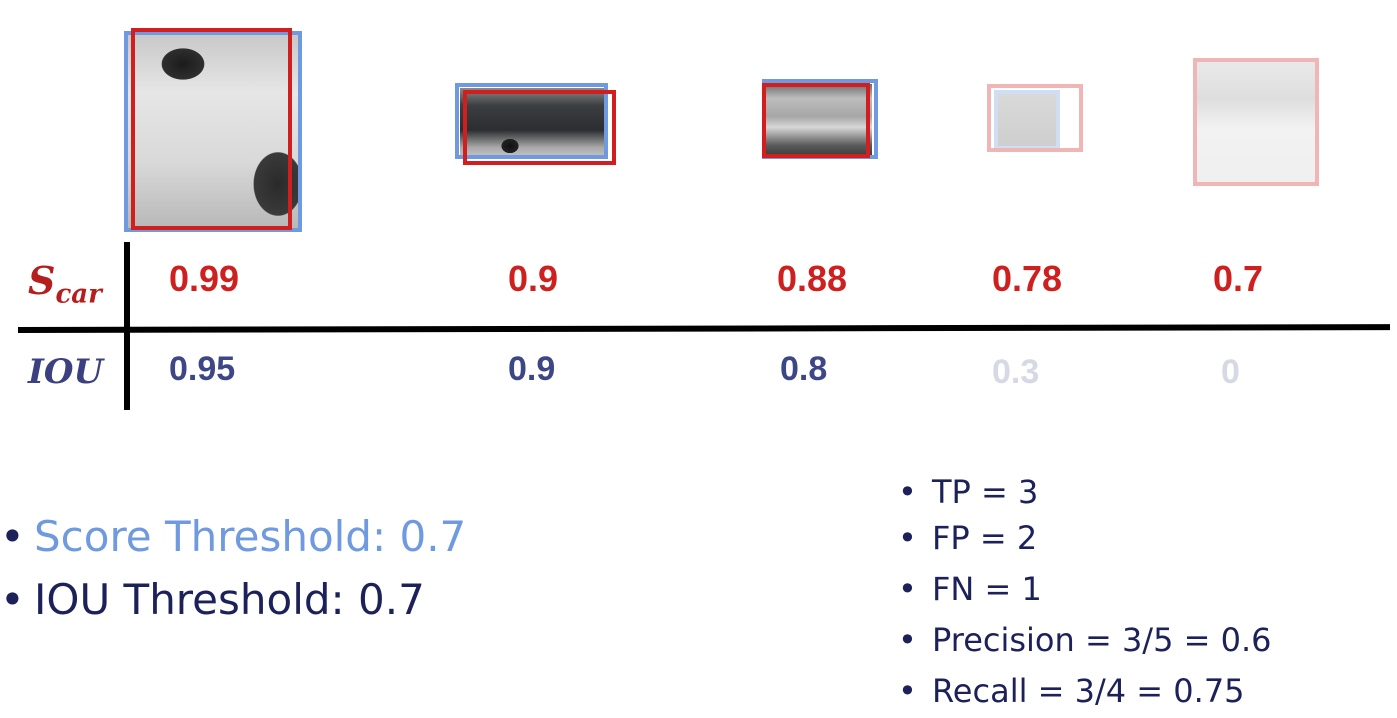 Image resolution: width=1397 pixels, height=718 pixels. What do you see at coordinates (250, 536) in the screenshot?
I see `score-threshold-text: Score Threshold: 0.7` at bounding box center [250, 536].